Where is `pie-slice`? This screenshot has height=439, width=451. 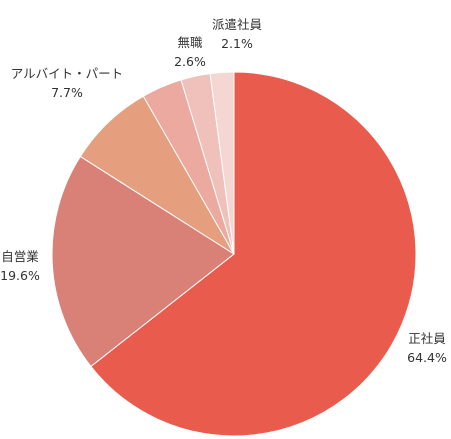
pie-slice is located at coordinates (222, 163).